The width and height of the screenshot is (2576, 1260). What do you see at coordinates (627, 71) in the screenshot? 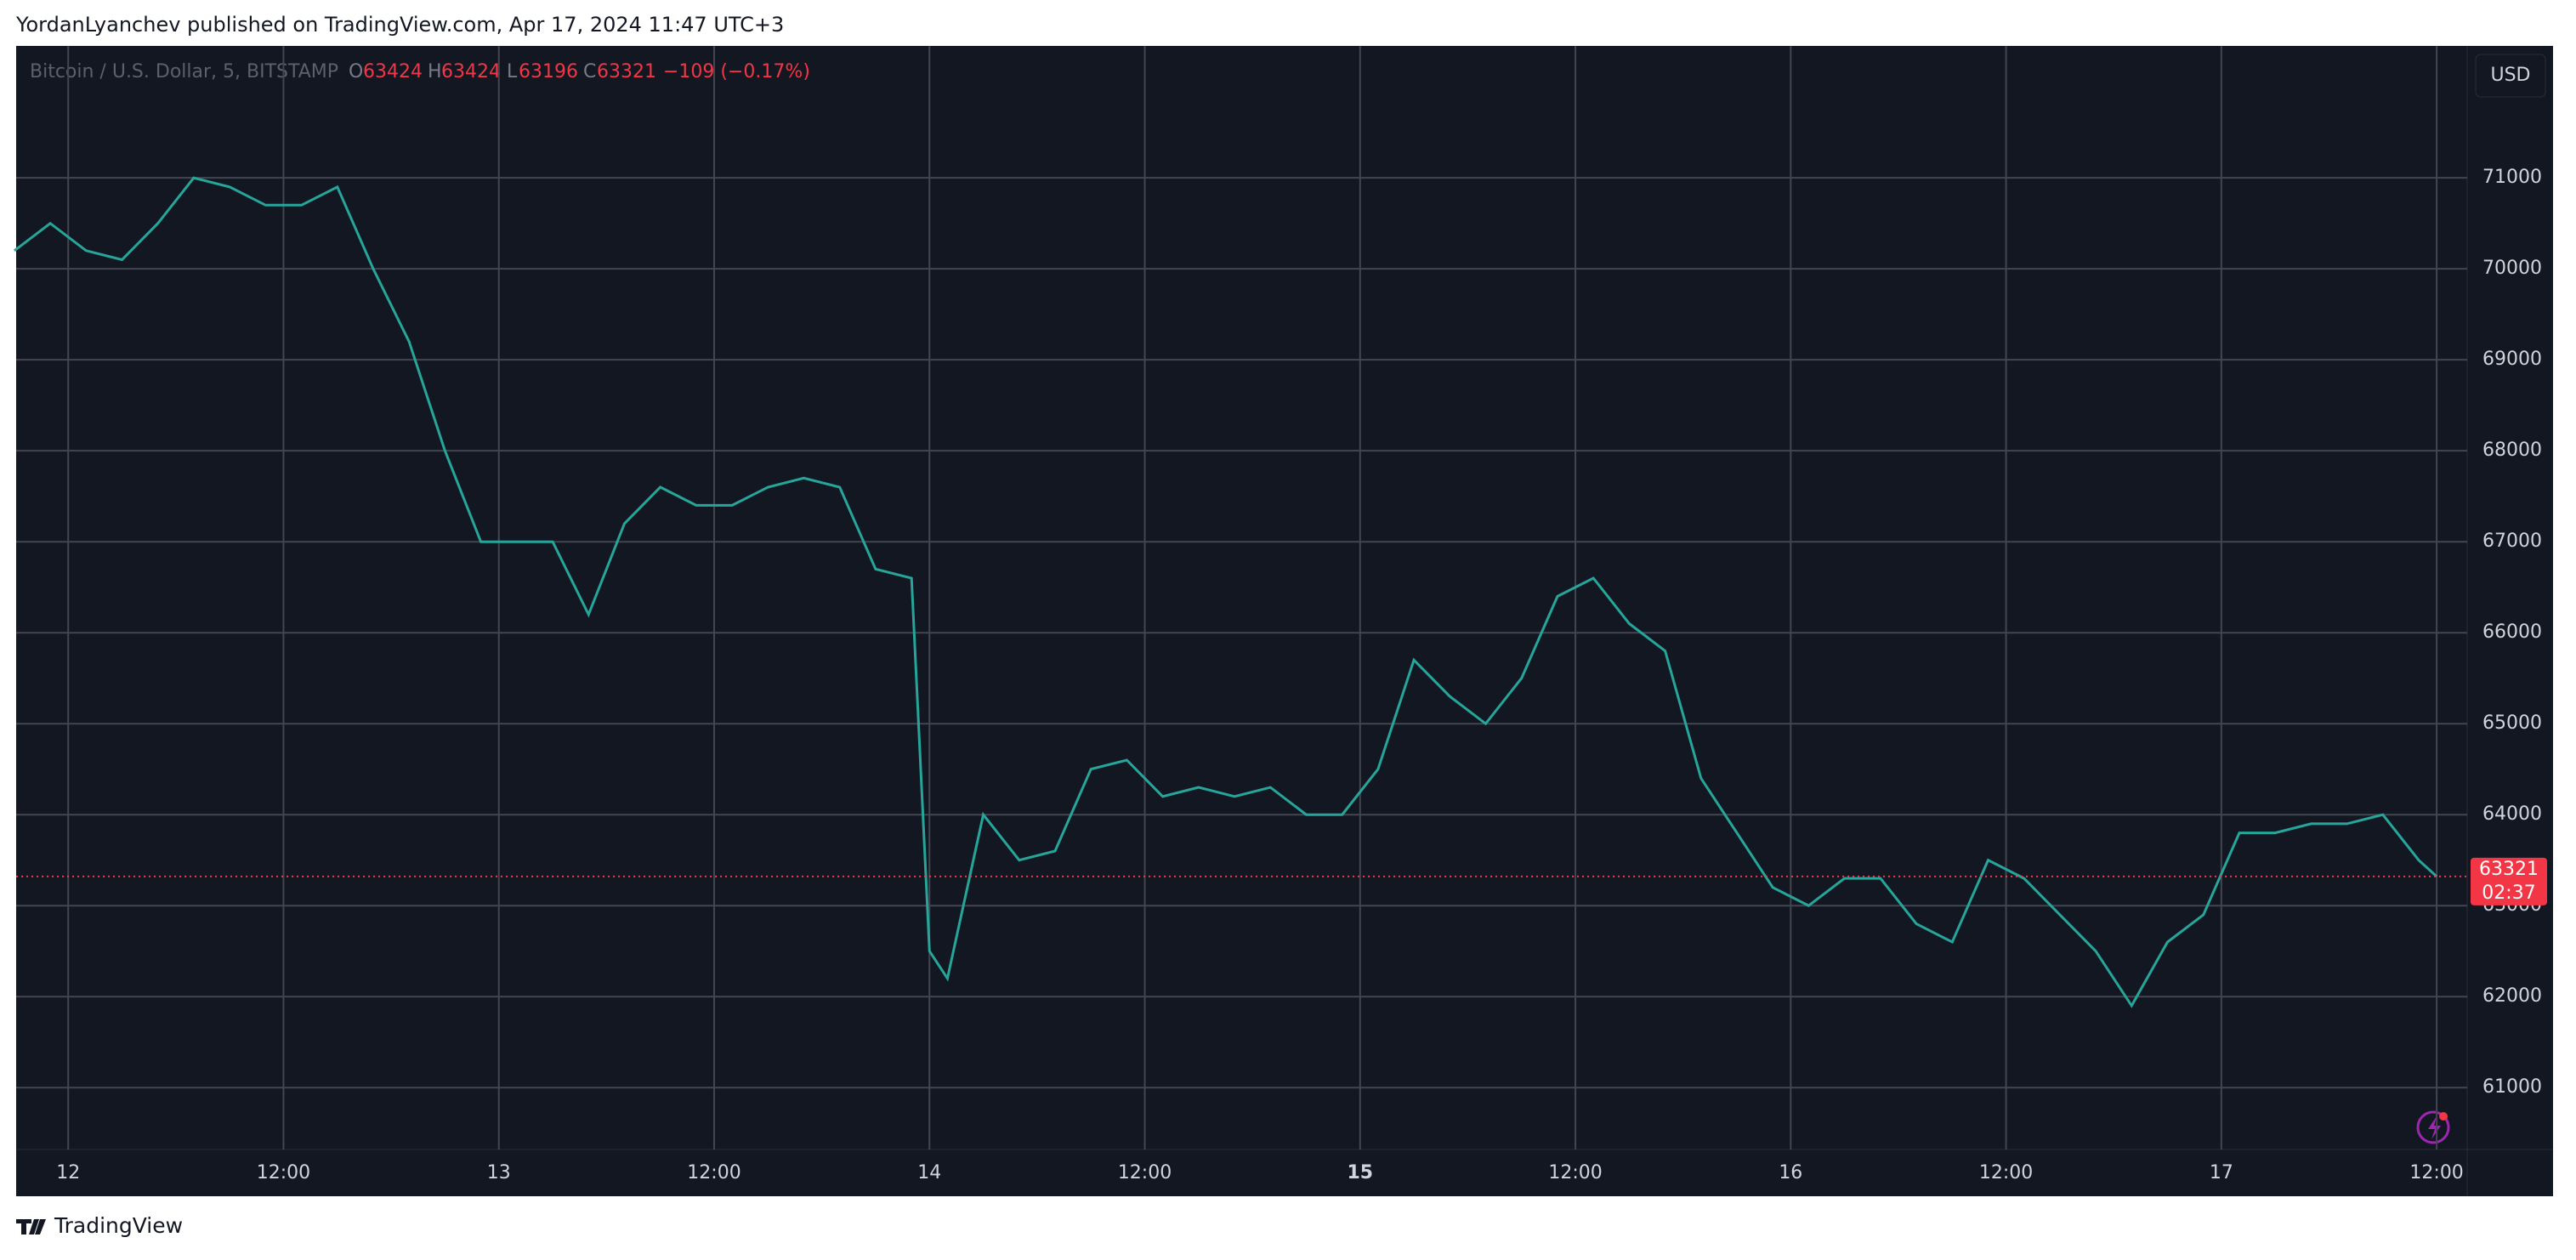
I see `close: 63321` at bounding box center [627, 71].